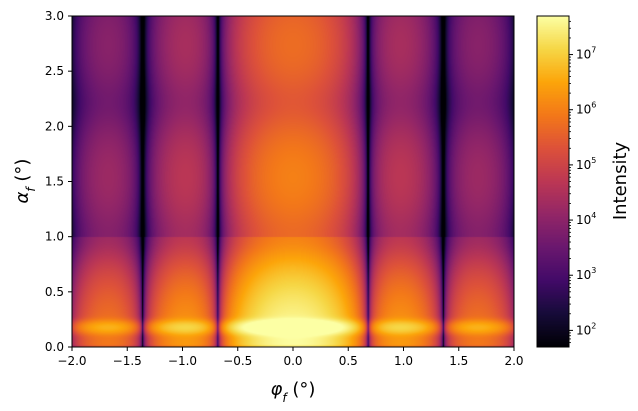 The width and height of the screenshot is (638, 411). I want to click on y-axis-ticks: 0.0 0.5 1.0 1.5 2.0 2.5 3.0, so click(58, 181).